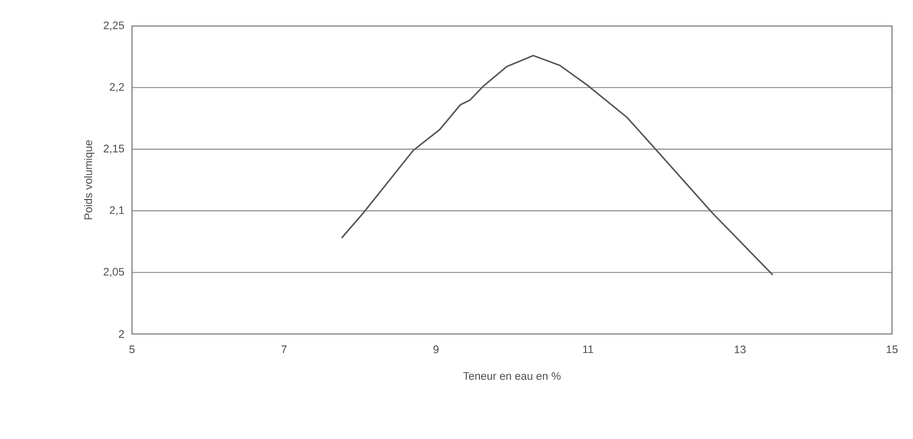 The image size is (913, 439). I want to click on x-tick-label: 15, so click(892, 350).